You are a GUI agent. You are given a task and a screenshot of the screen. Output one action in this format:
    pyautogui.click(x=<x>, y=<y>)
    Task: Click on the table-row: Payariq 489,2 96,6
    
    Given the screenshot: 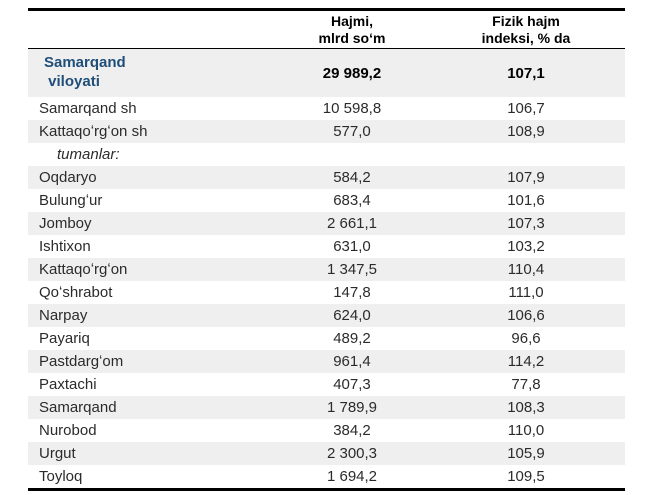 What is the action you would take?
    pyautogui.click(x=326, y=338)
    